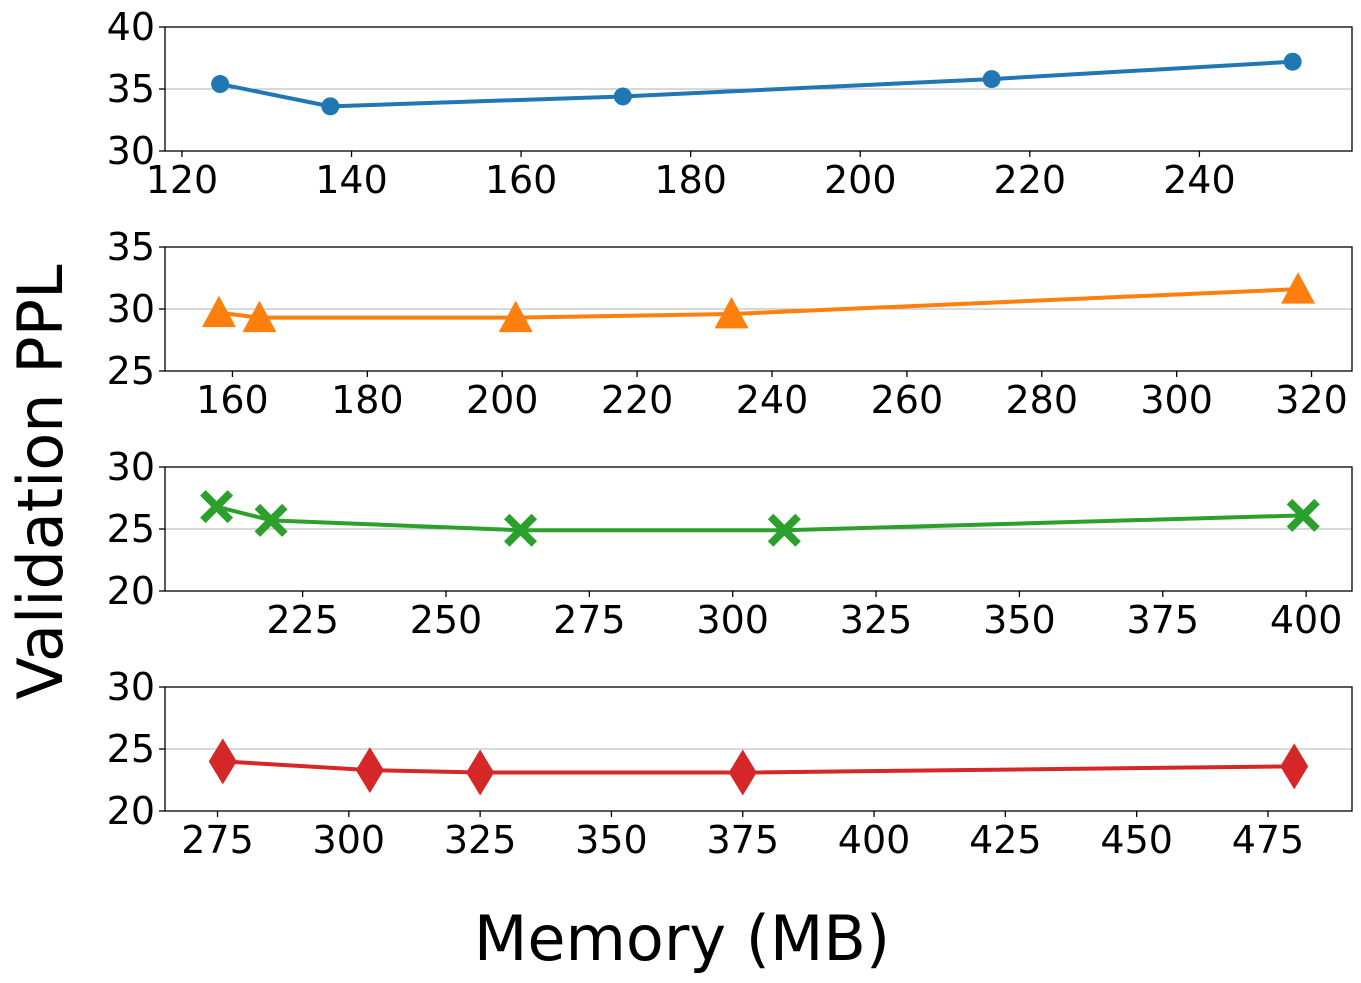 This screenshot has height=983, width=1361. I want to click on x-tick-label: 250, so click(446, 620).